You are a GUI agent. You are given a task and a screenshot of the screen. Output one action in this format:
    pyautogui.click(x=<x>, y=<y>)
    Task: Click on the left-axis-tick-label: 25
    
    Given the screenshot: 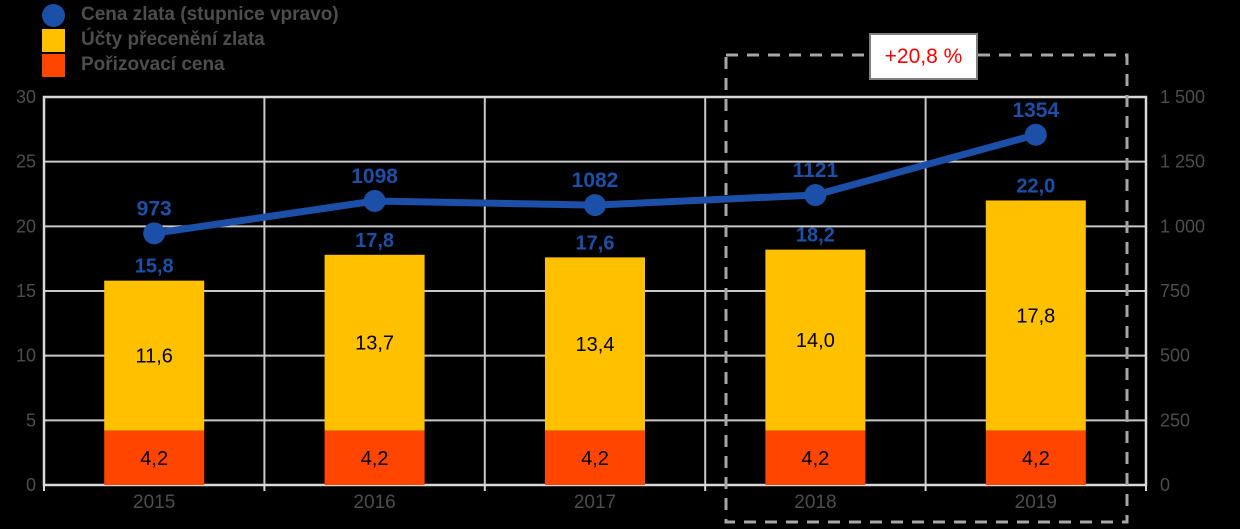 What is the action you would take?
    pyautogui.click(x=26, y=162)
    